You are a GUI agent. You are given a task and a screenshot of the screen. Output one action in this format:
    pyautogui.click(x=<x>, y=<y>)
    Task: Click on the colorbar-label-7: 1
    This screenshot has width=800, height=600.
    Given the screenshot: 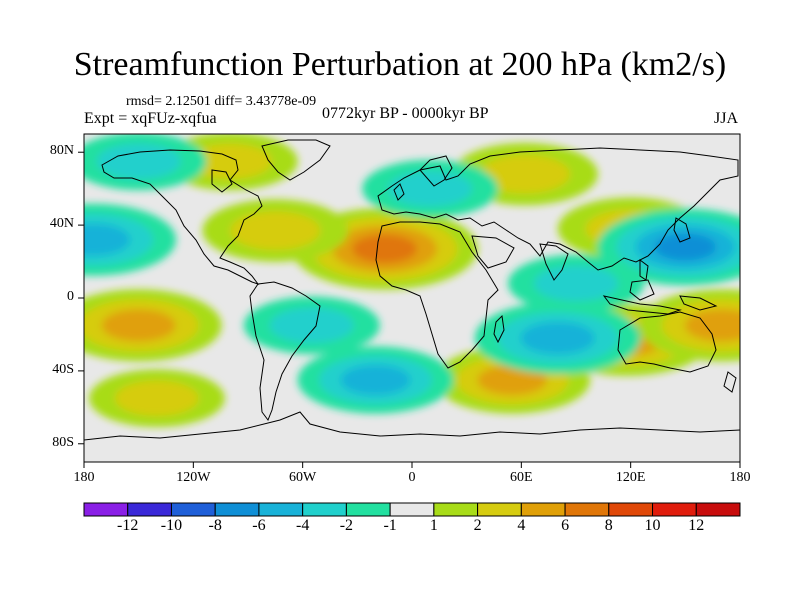 What is the action you would take?
    pyautogui.click(x=433, y=525)
    